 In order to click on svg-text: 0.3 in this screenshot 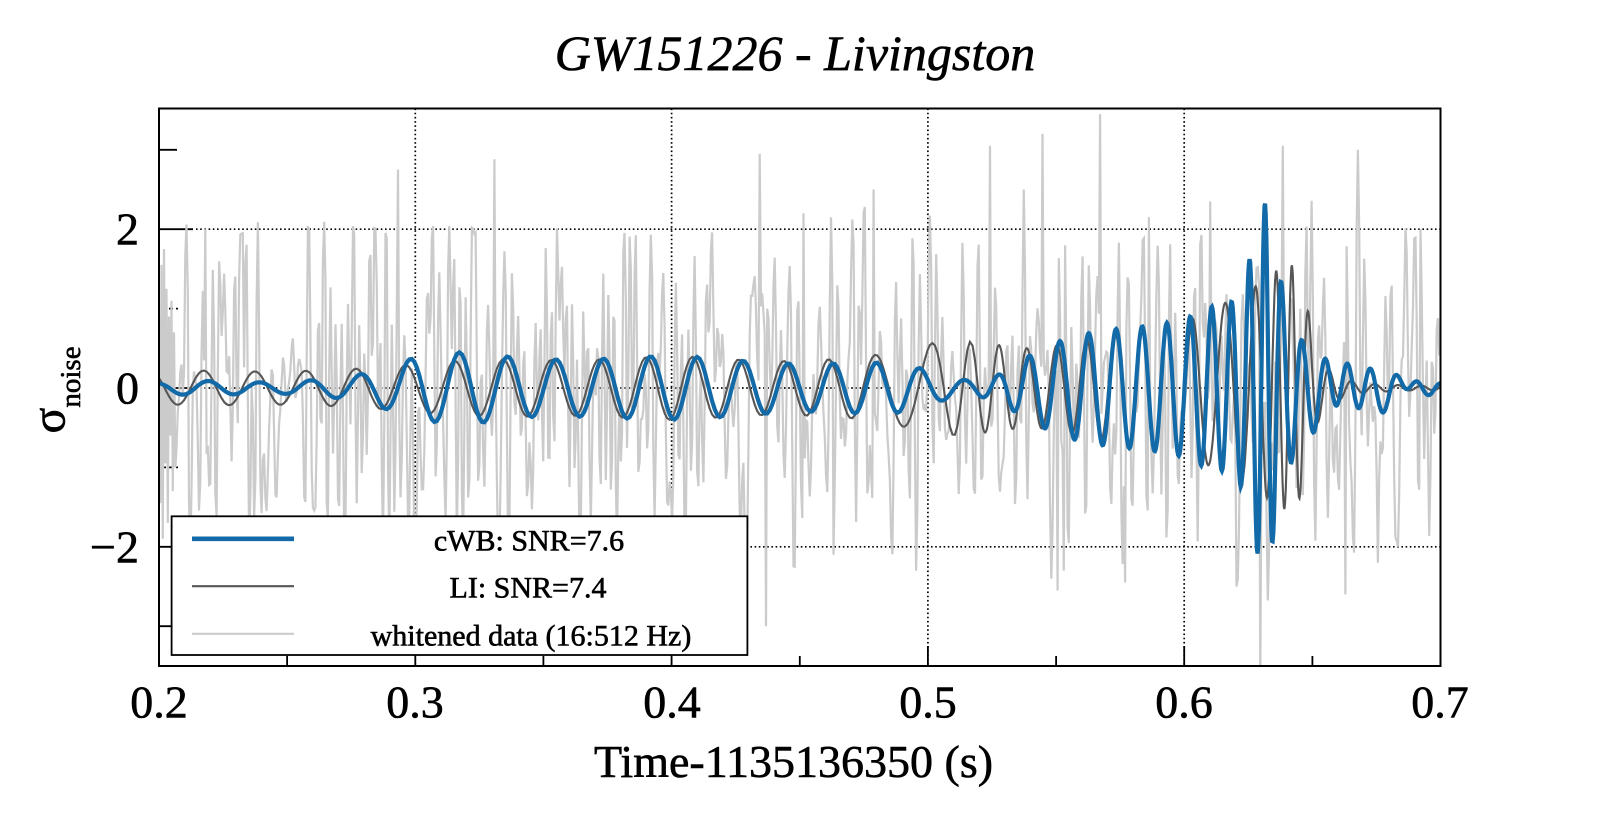, I will do `click(415, 701)`.